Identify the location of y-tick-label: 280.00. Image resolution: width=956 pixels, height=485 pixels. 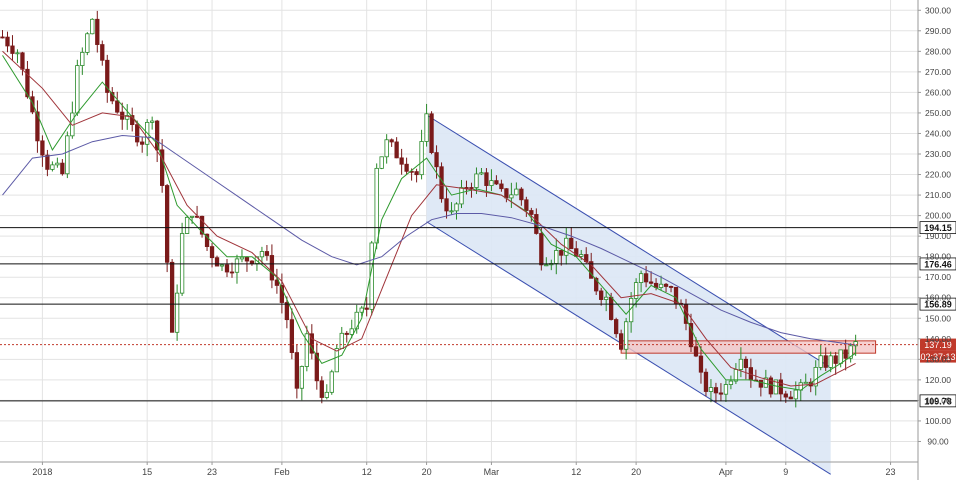
(938, 51).